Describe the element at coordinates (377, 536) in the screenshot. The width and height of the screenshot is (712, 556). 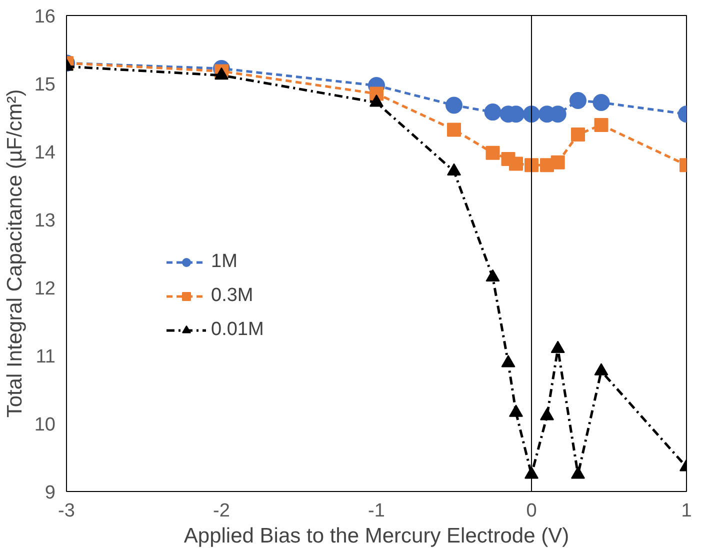
I see `x-axis-title: Applied Bias to the Mercury Electrode (V)` at that location.